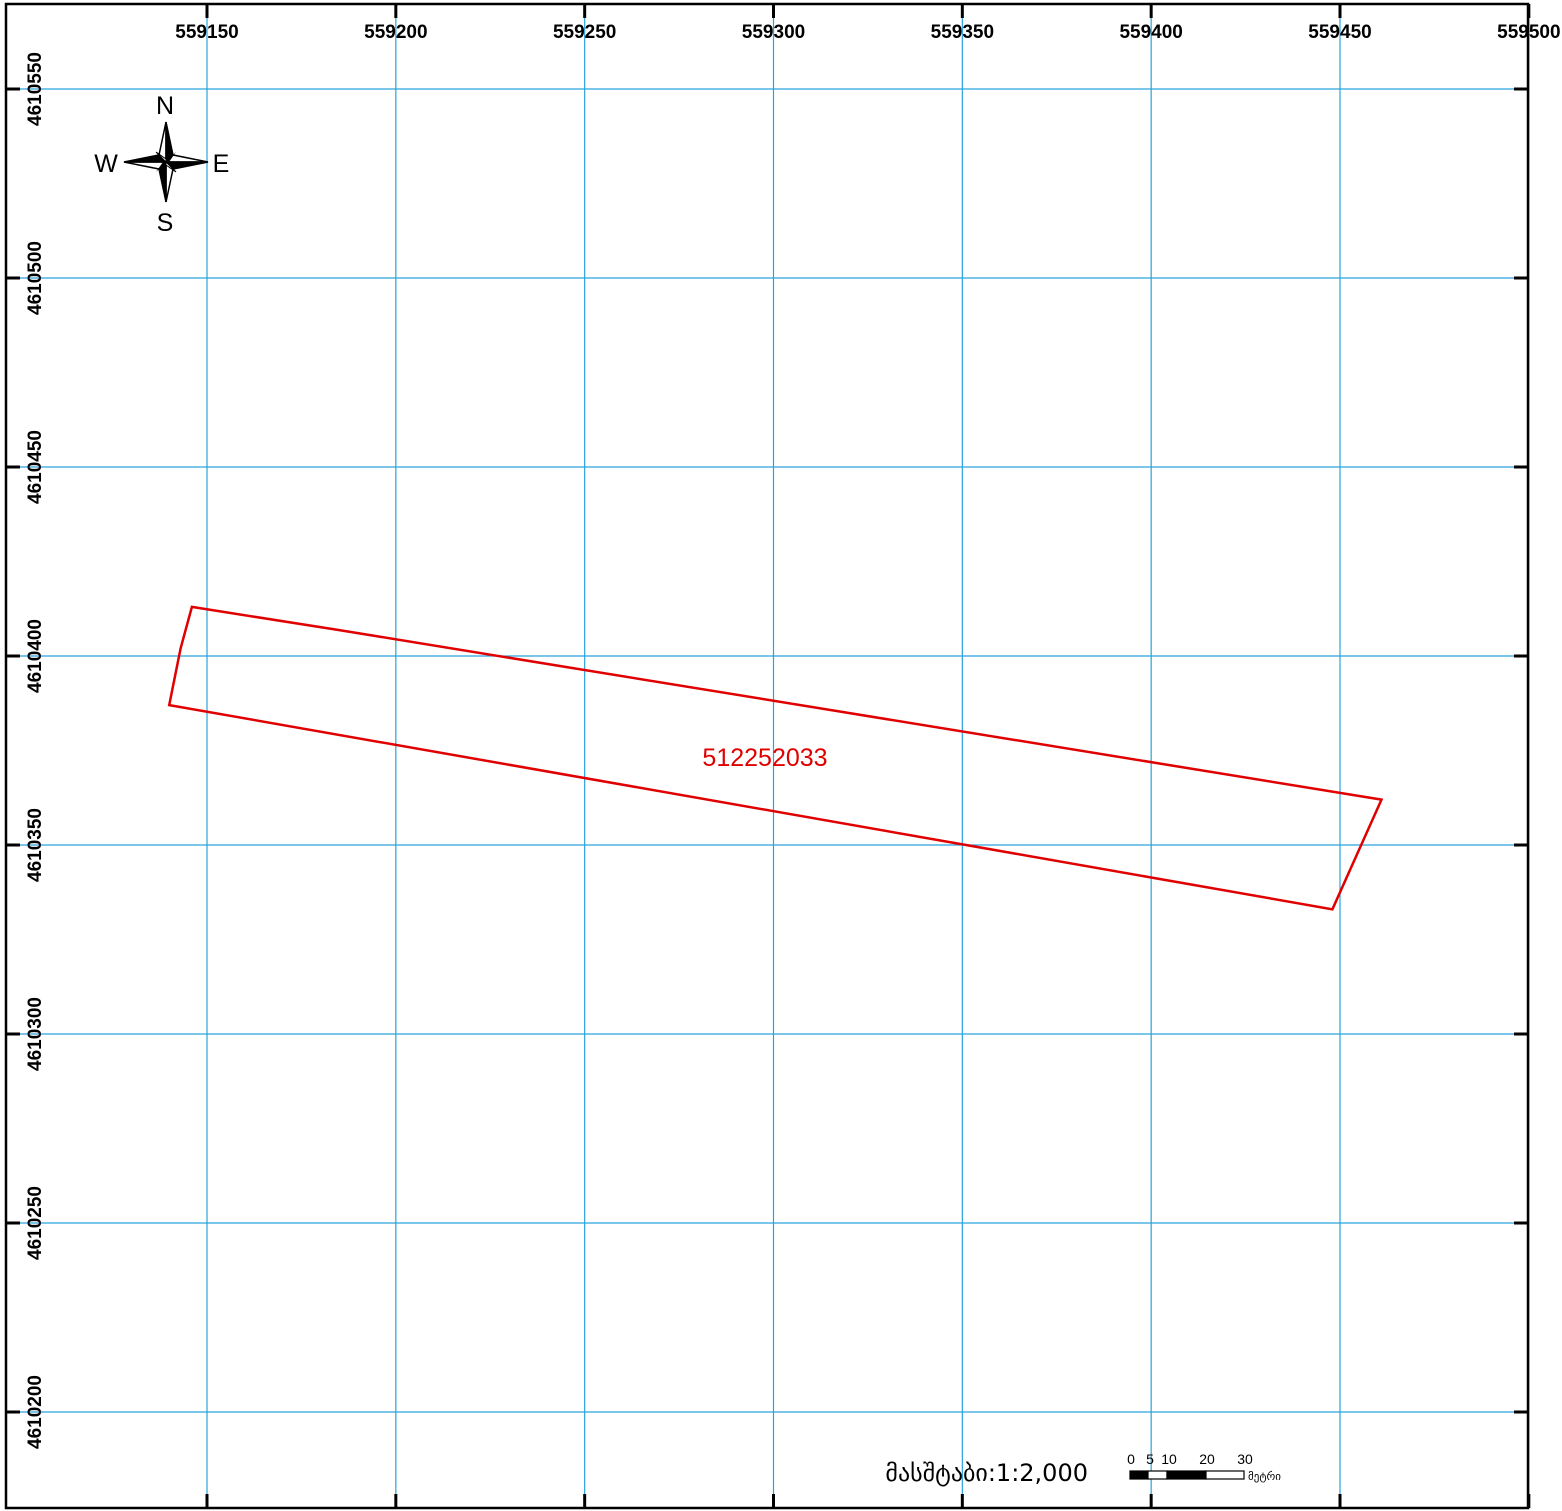  I want to click on scale-text: მასშტაბი:1:2,000, so click(986, 1473).